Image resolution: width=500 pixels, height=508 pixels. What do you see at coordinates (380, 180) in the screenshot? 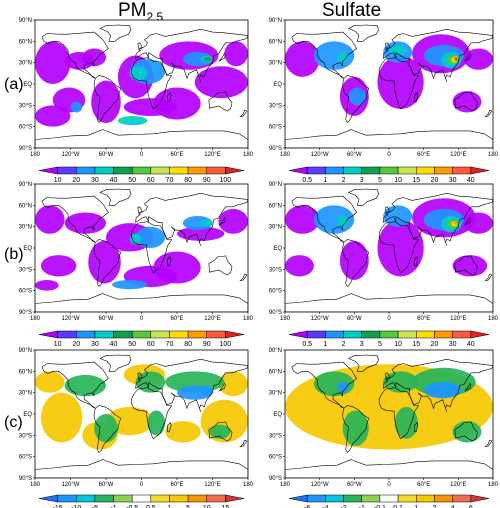
I see `colorbar-label: 5` at bounding box center [380, 180].